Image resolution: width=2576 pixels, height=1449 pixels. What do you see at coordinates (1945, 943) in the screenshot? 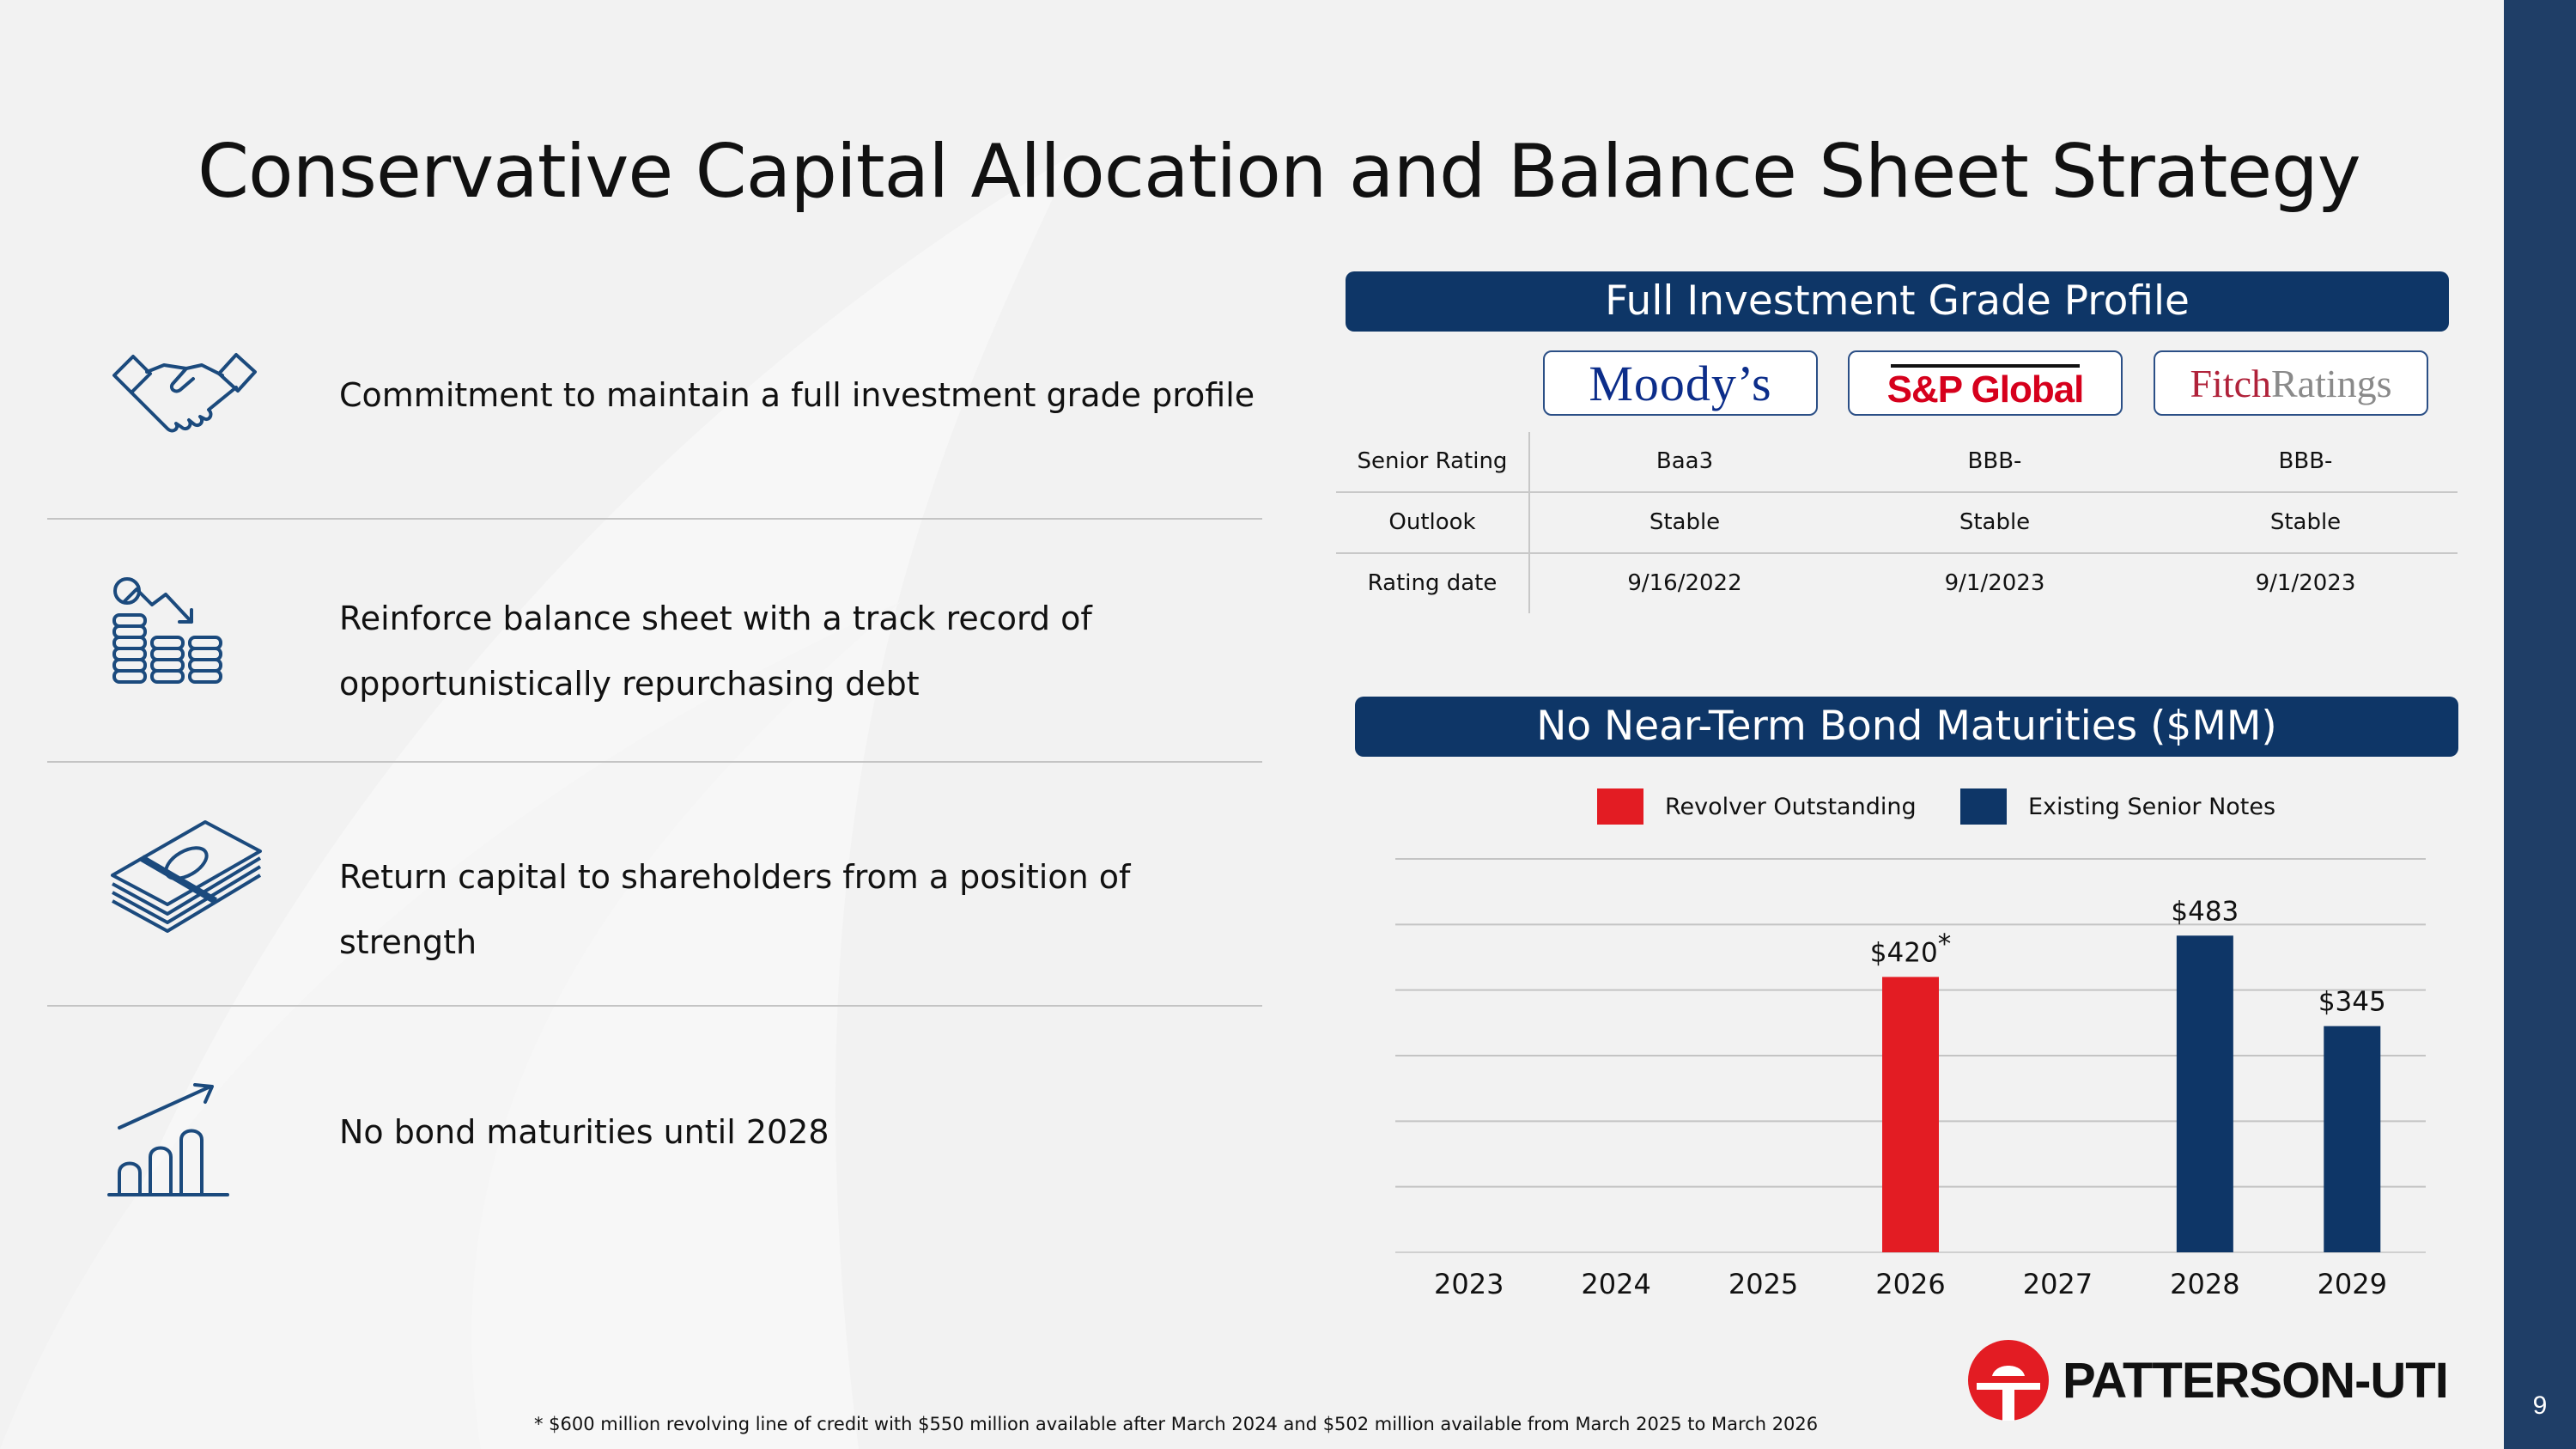
I see `data-label-asterisk: *` at bounding box center [1945, 943].